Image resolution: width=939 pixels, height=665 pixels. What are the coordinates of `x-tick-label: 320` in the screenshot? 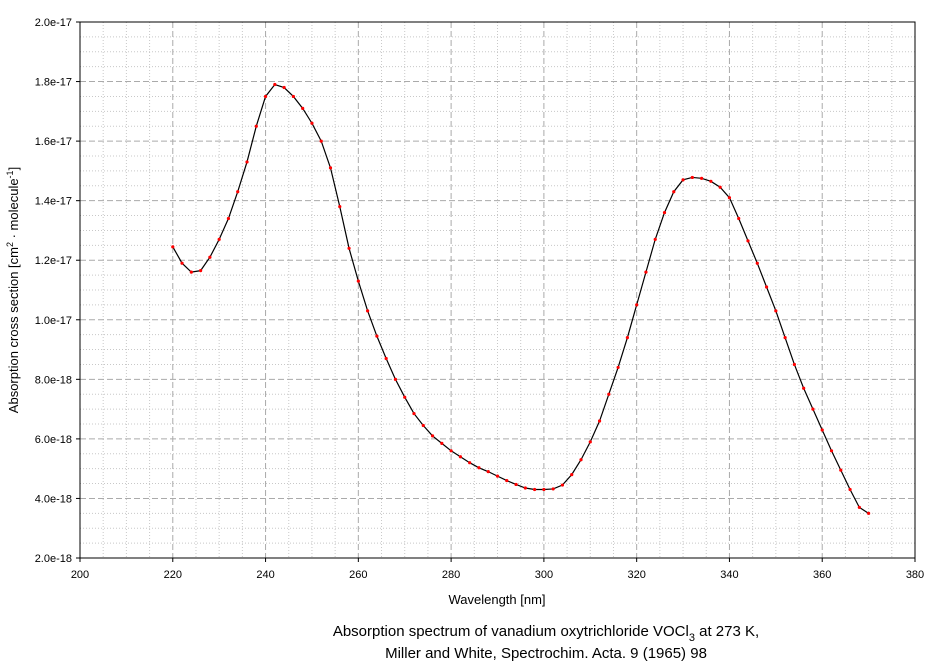 It's located at (636, 575).